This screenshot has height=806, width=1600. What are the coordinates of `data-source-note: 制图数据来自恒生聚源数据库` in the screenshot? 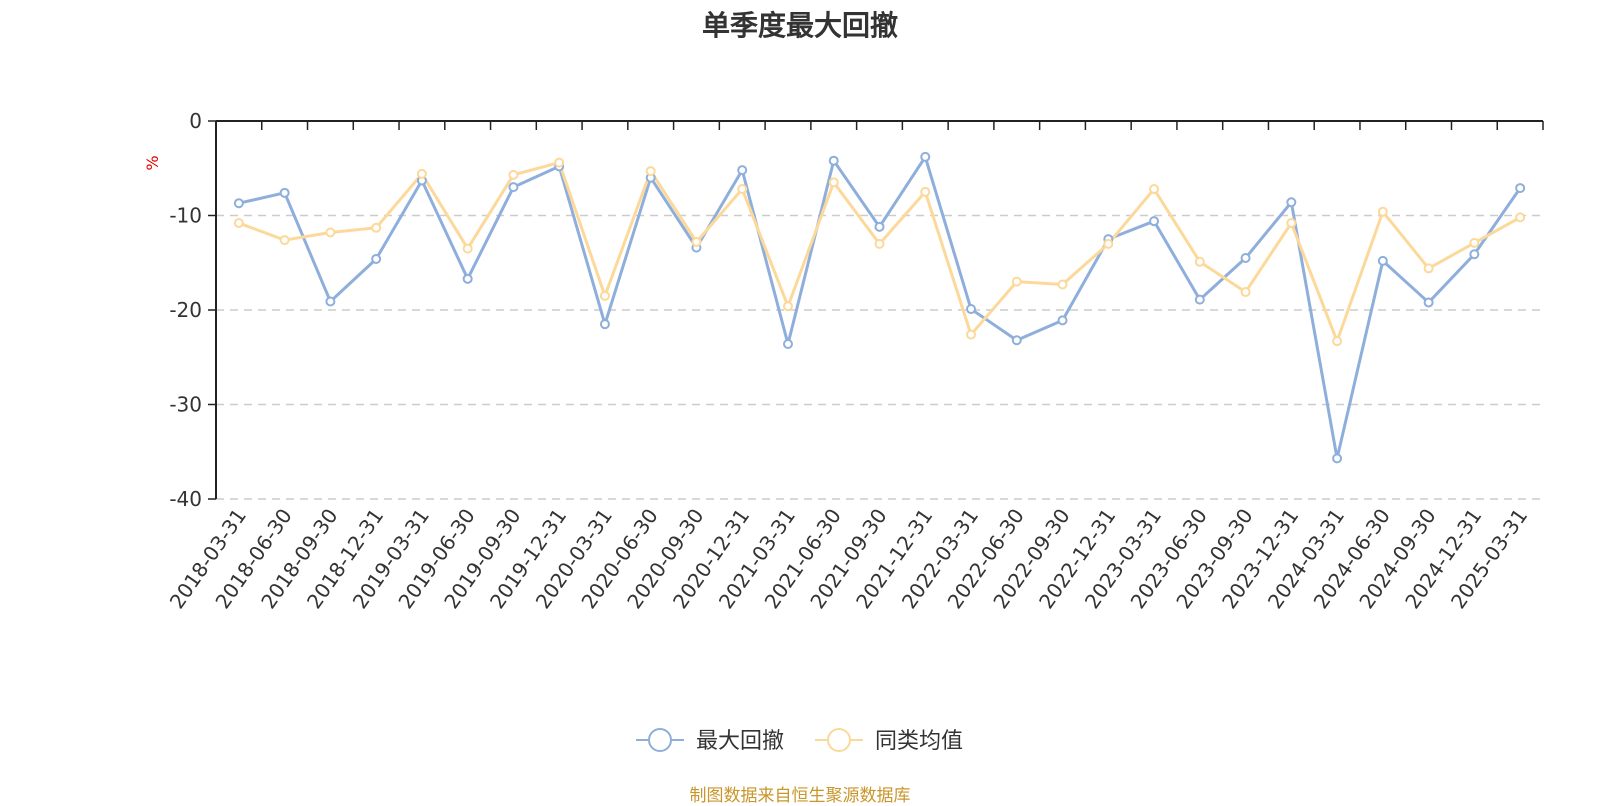 It's located at (800, 796).